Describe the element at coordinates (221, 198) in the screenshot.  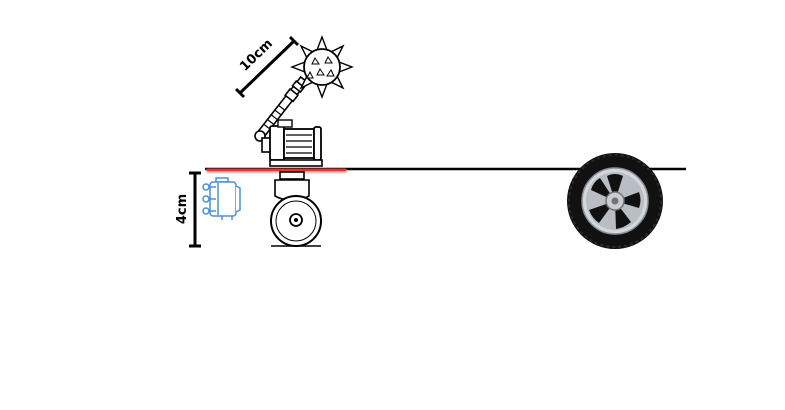
I see `limit-switch-icon` at that location.